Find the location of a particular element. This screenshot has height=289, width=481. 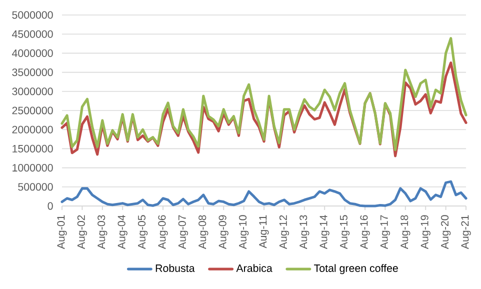

y-tick-label: 2000000 is located at coordinates (32, 130).